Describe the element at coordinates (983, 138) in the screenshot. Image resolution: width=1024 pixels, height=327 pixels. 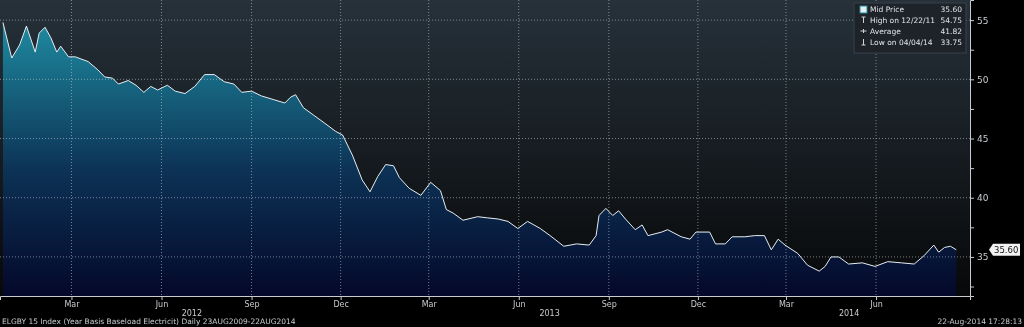
I see `y-tick-label: 45` at that location.